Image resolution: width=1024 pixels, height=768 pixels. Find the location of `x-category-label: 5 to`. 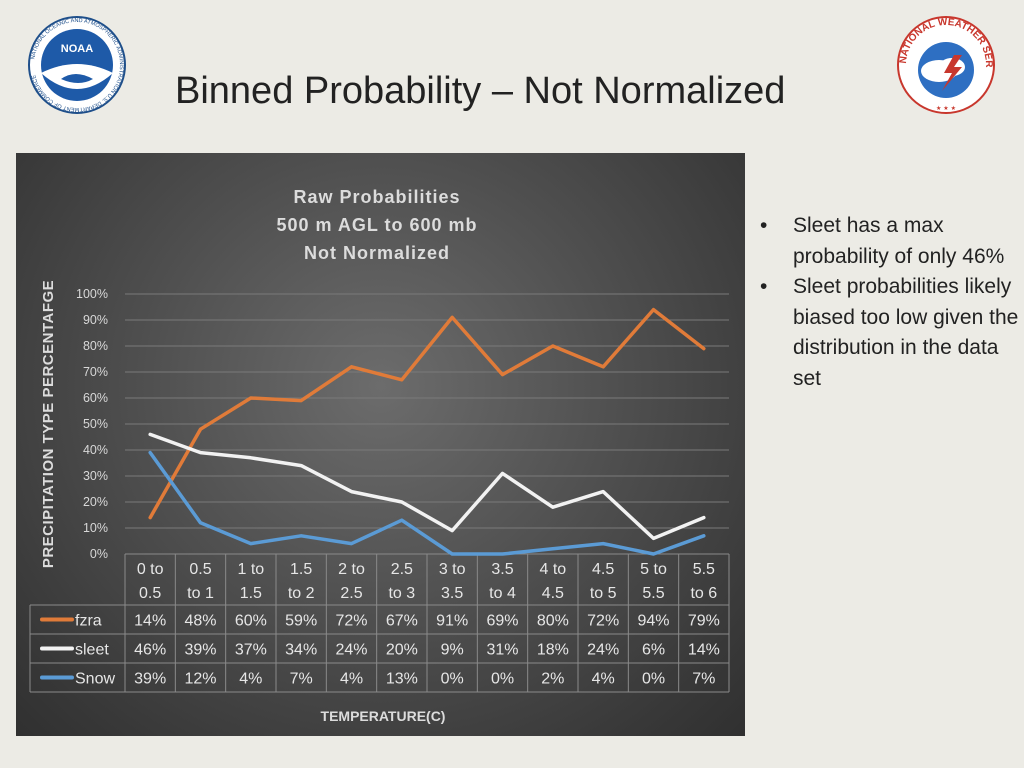

x-category-label: 5 to is located at coordinates (653, 569).